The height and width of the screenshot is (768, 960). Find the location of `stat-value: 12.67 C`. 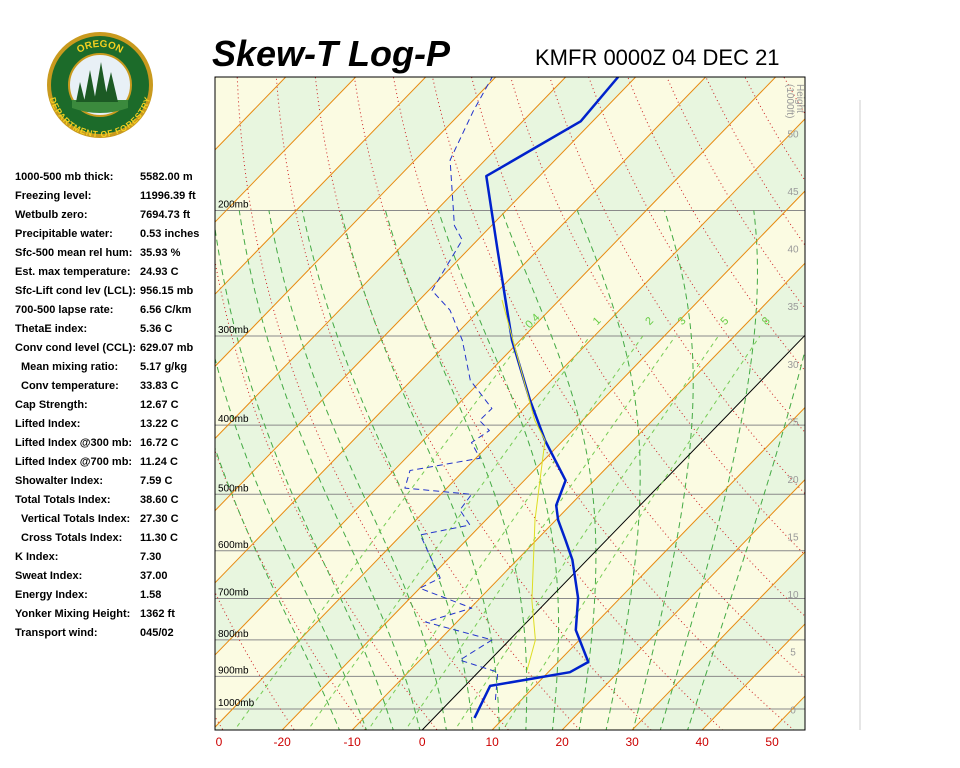

stat-value: 12.67 C is located at coordinates (159, 405).